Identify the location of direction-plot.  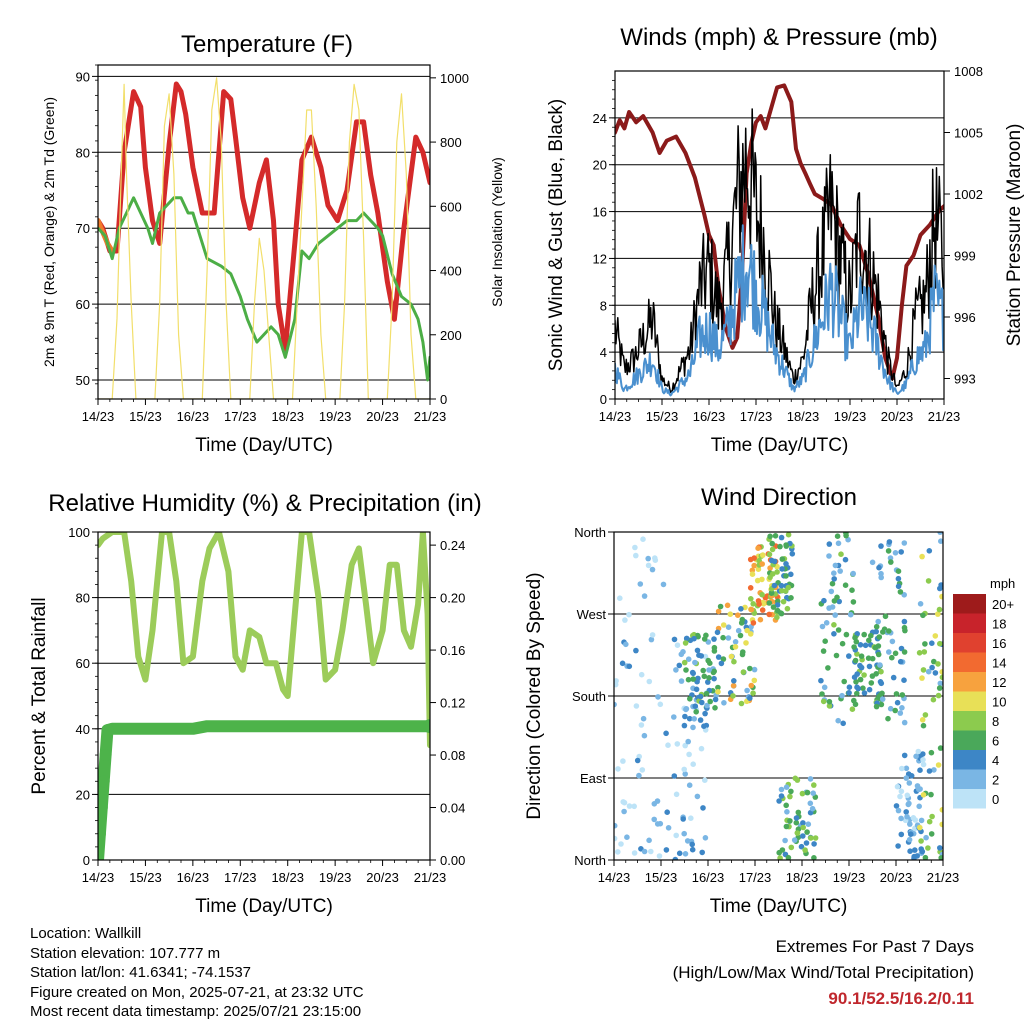
(778, 696).